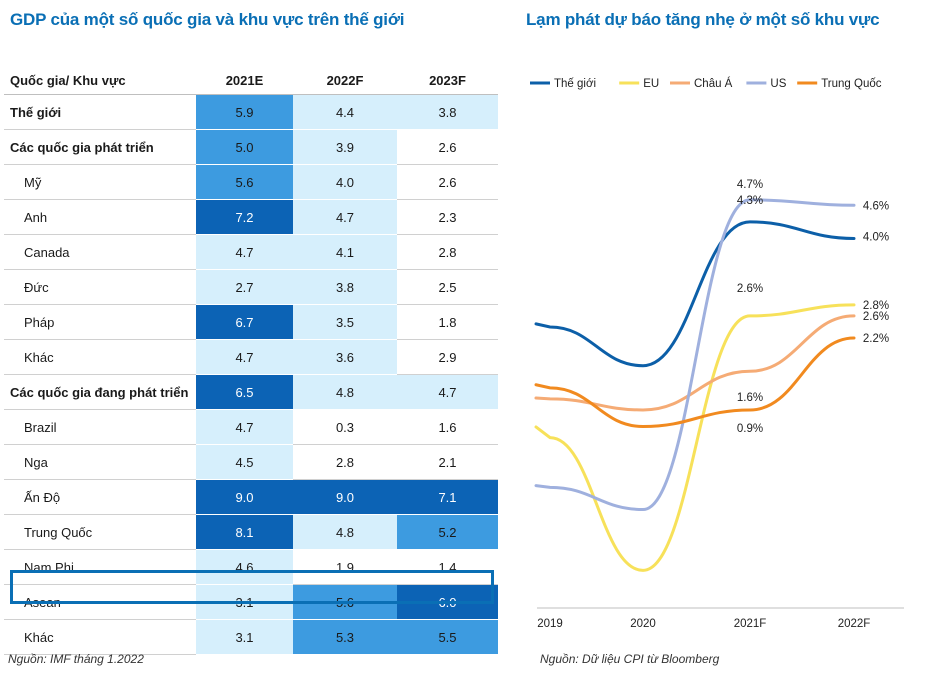  Describe the element at coordinates (813, 307) in the screenshot. I see `data-labels: 4.3%4.0%2.6%2.8%1.6%2.6%4.7%4.6%0.9%2.2%` at that location.